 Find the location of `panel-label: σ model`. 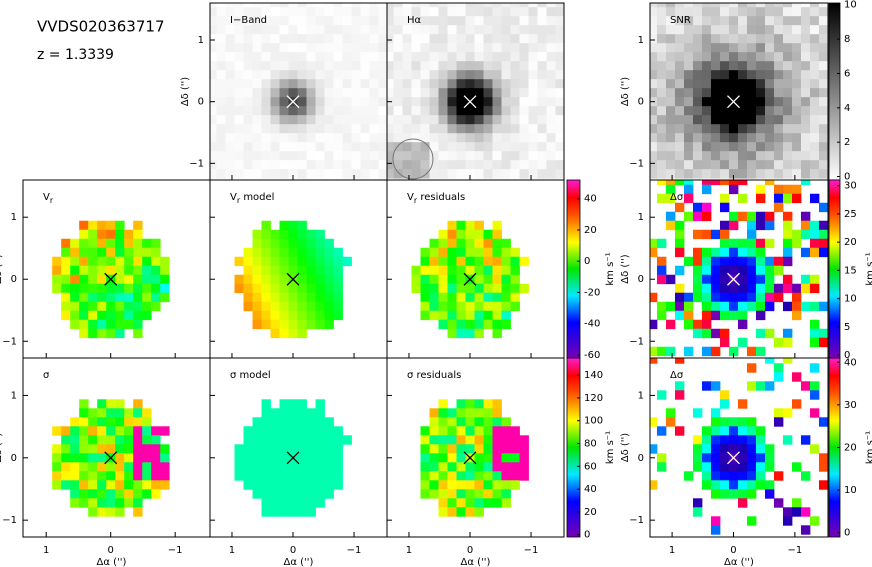

panel-label: σ model is located at coordinates (250, 375).